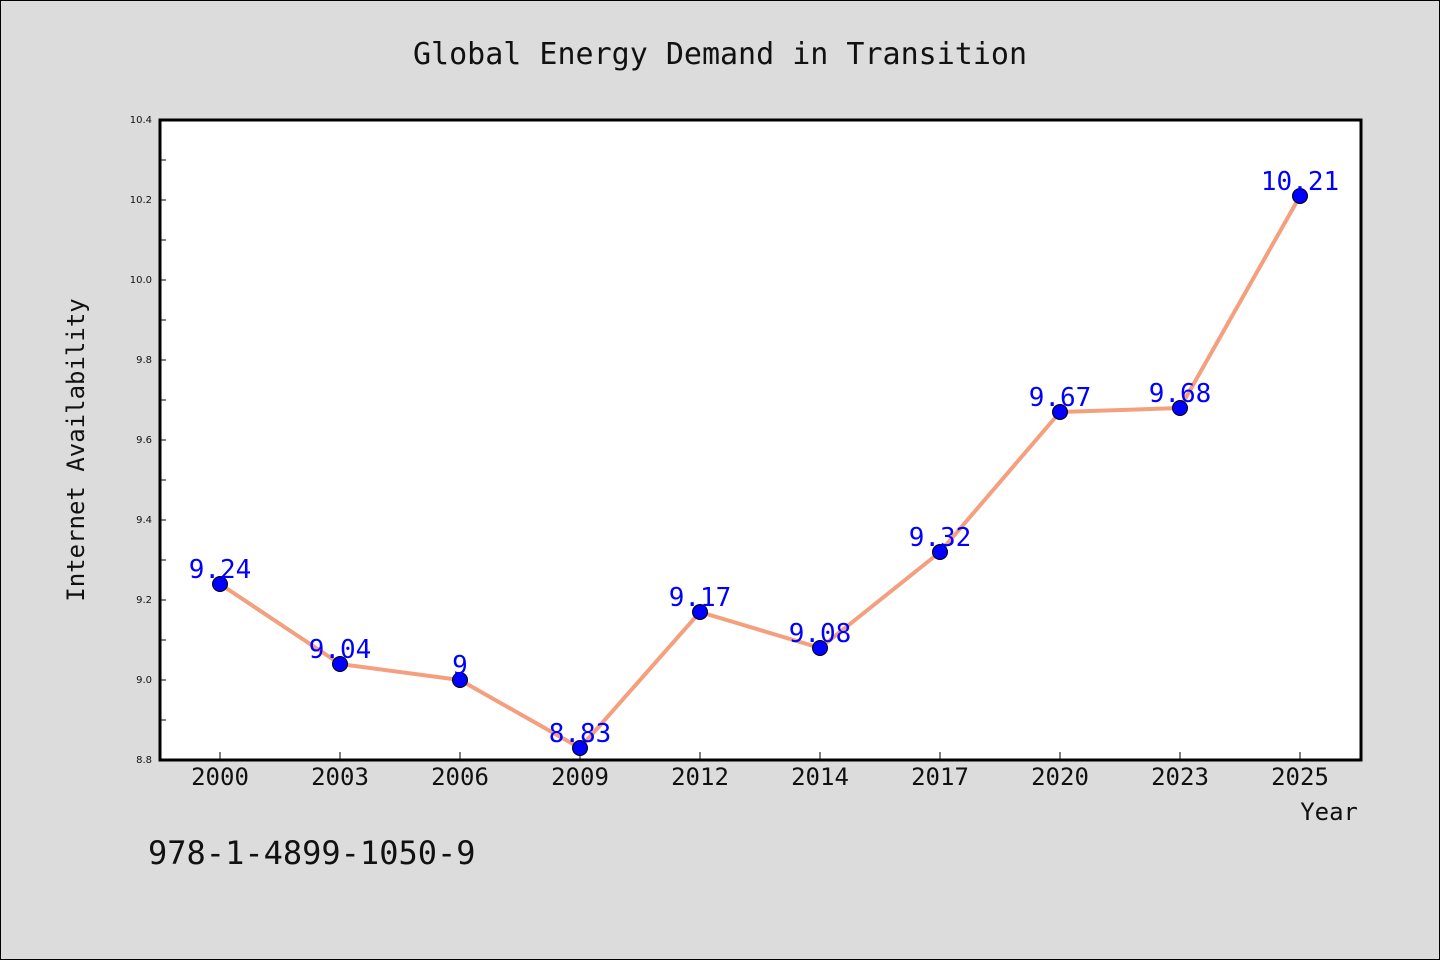 This screenshot has height=960, width=1440. I want to click on x-axis-label: Year, so click(1329, 812).